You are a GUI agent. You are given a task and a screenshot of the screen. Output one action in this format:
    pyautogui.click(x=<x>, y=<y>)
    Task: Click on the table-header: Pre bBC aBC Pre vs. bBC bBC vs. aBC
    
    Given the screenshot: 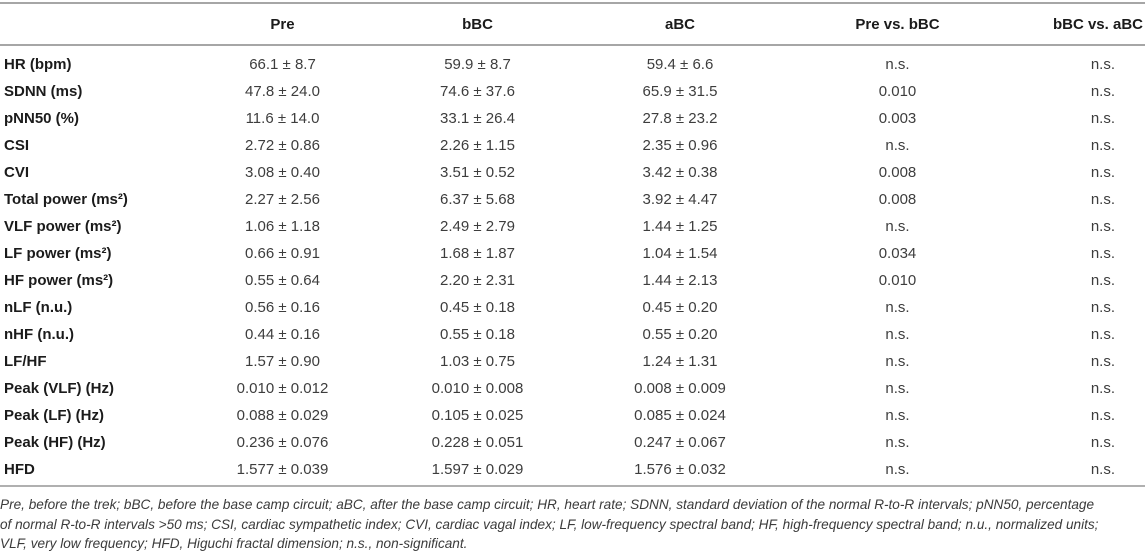 What is the action you would take?
    pyautogui.click(x=572, y=24)
    